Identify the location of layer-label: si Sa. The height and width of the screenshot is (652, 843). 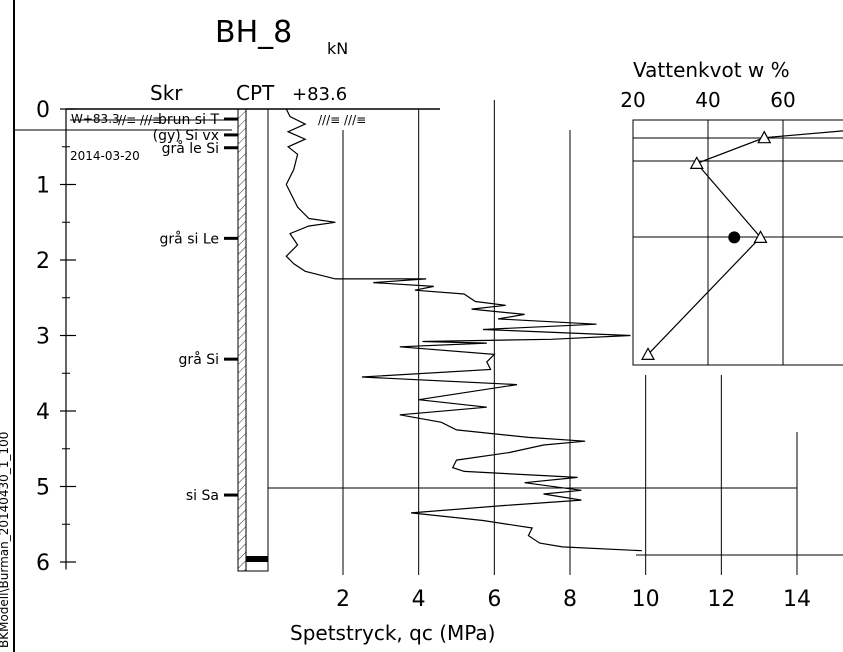
(202, 496).